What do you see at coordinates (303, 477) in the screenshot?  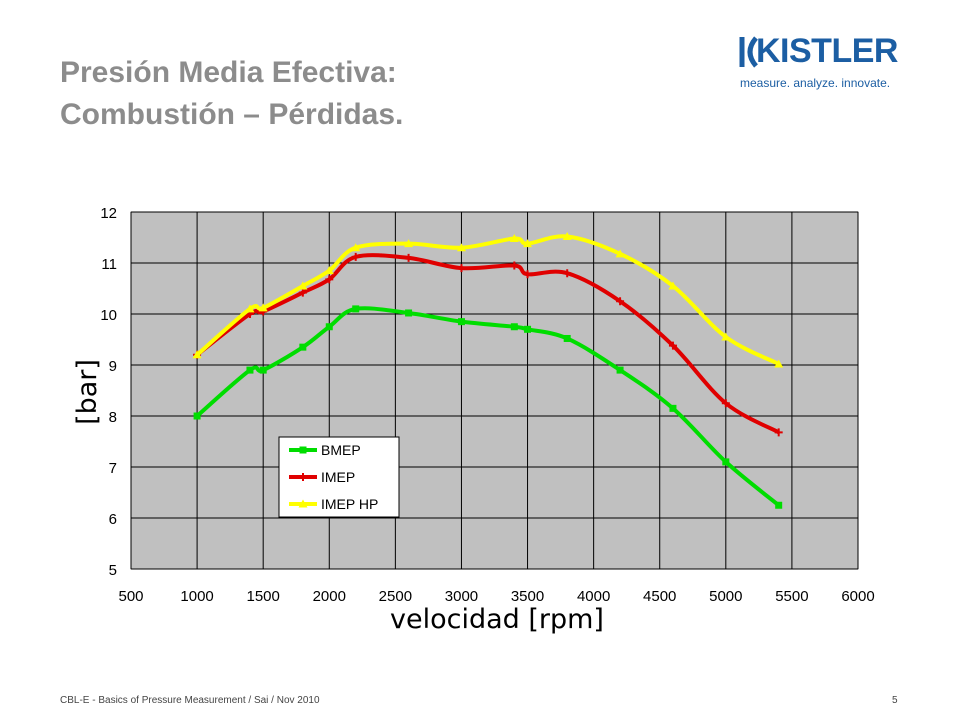 I see `legend-marker-imep` at bounding box center [303, 477].